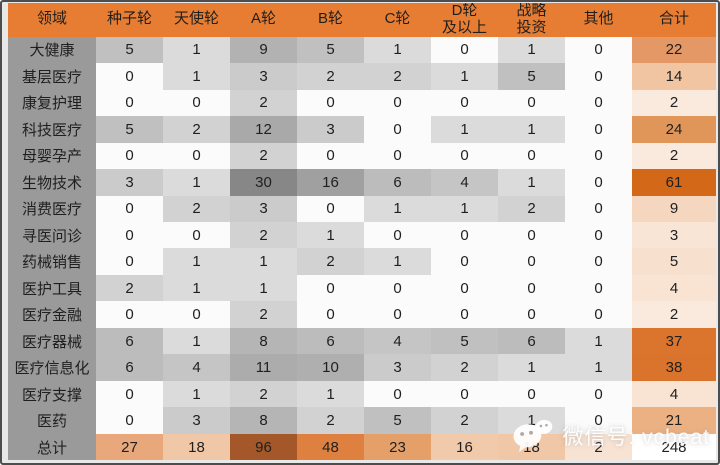 This screenshot has height=465, width=720. I want to click on row-total-cell: 4, so click(674, 288).